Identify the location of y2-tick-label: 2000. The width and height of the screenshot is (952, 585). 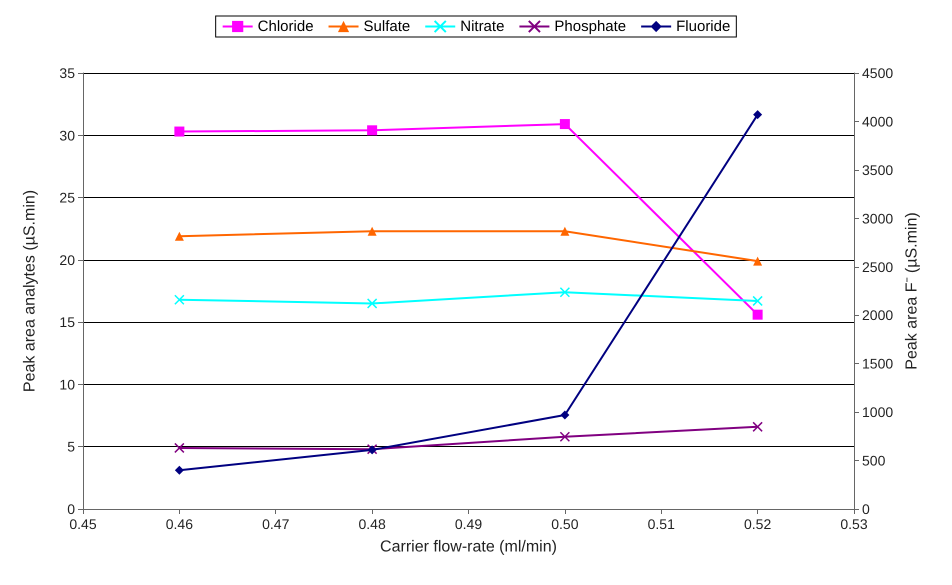
(878, 315).